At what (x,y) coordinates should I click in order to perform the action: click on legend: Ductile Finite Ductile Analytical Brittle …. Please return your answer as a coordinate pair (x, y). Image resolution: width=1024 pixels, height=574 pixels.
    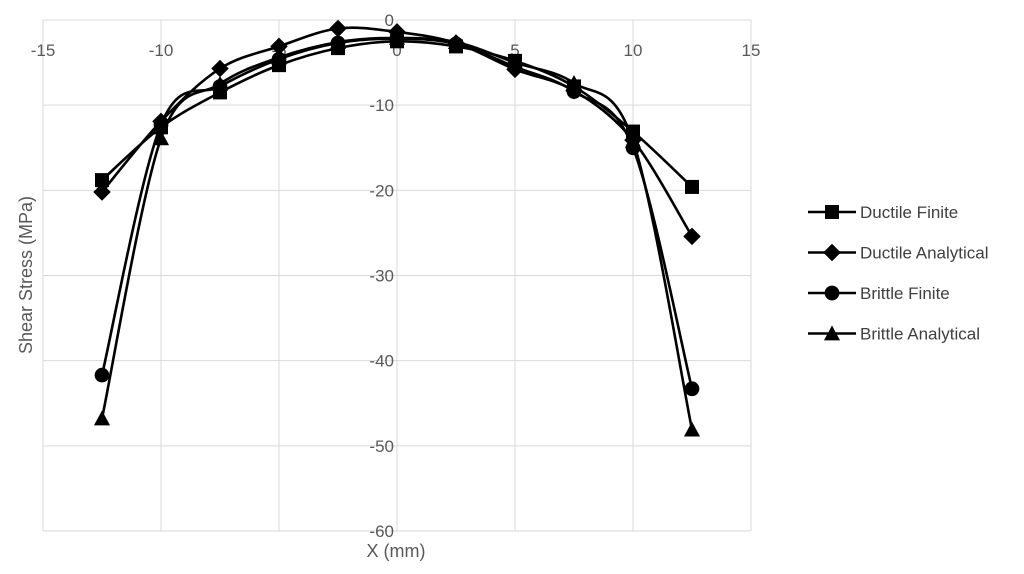
    Looking at the image, I should click on (898, 273).